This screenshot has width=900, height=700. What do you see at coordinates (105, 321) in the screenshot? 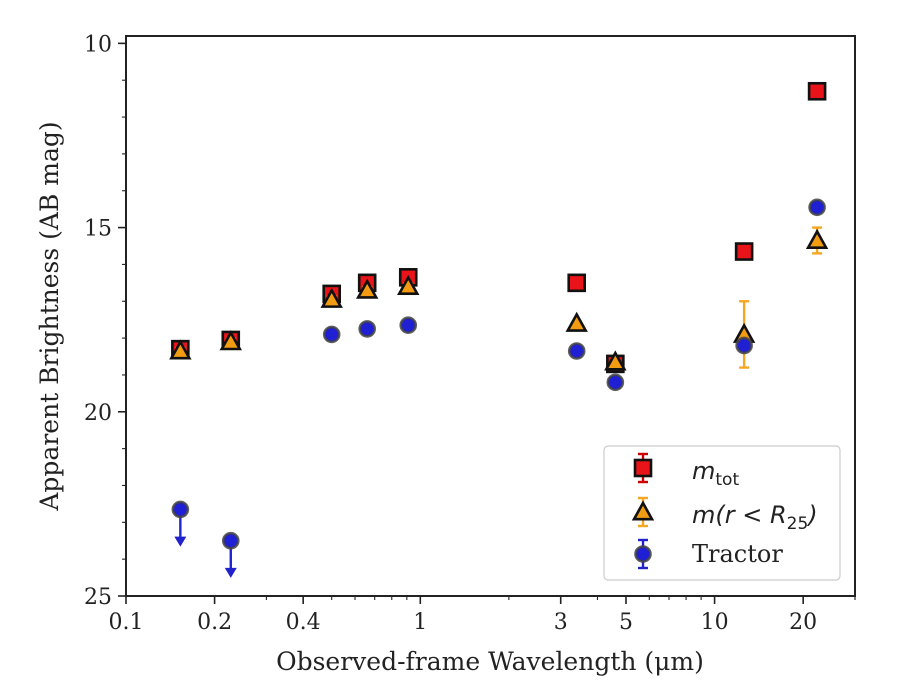
I see `y-axis-ticks: 10 15 20 25` at bounding box center [105, 321].